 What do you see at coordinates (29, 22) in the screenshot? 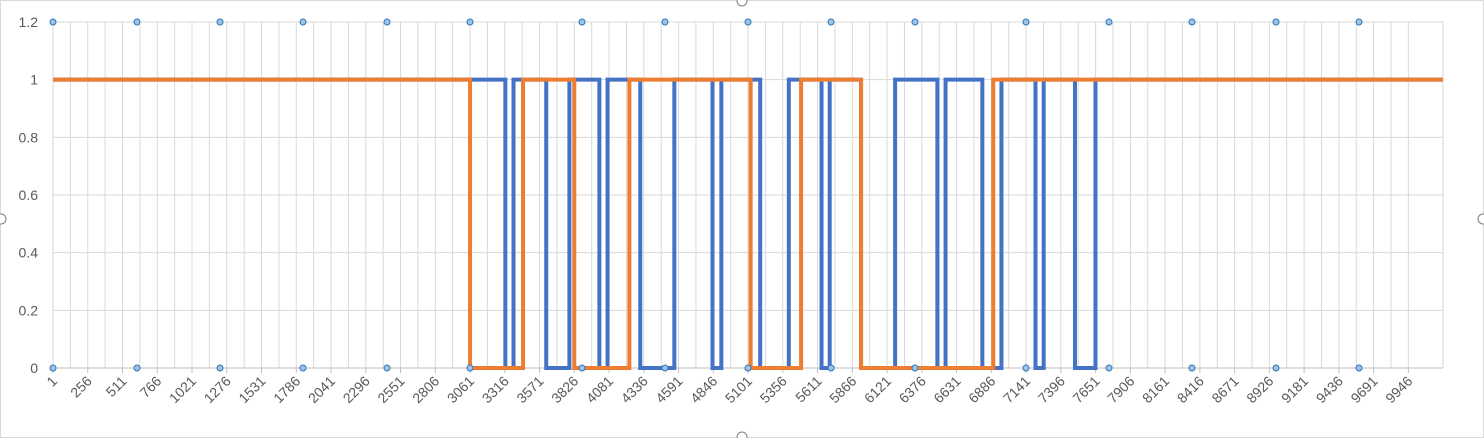
I see `y-tick-label: 1.2` at bounding box center [29, 22].